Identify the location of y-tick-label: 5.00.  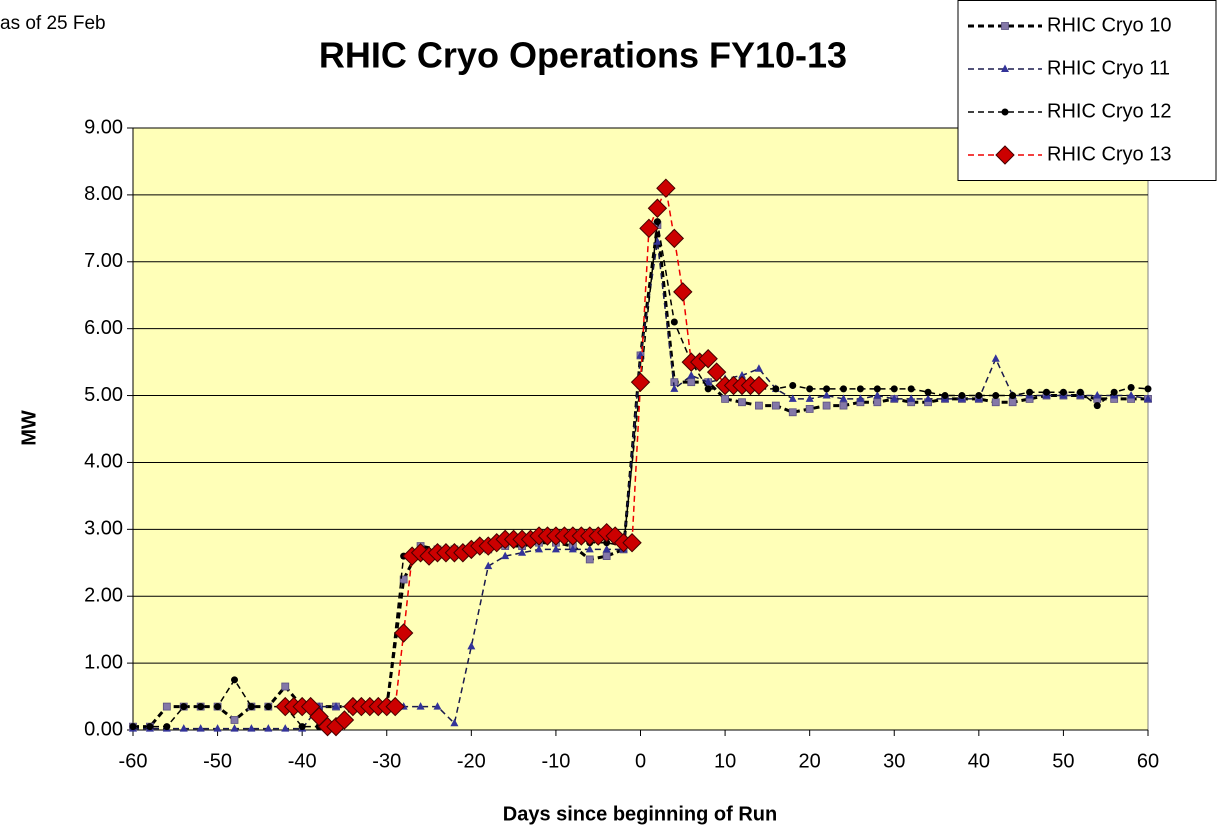
(103, 395).